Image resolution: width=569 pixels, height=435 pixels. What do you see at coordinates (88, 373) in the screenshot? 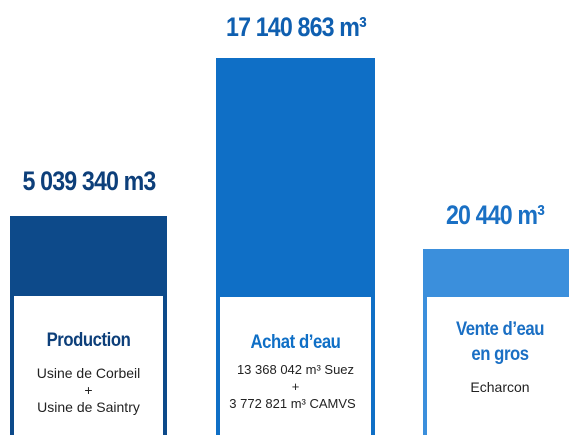
I see `line: Usine de Corbeil` at bounding box center [88, 373].